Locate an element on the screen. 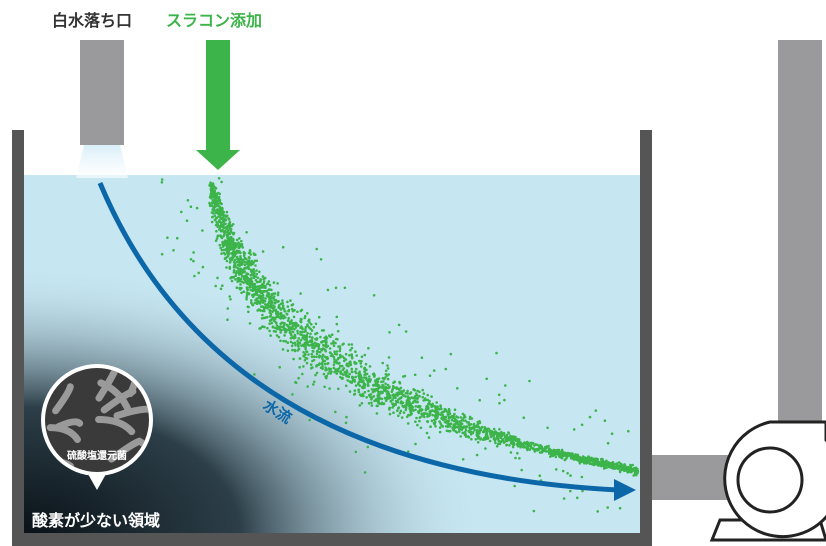 This screenshot has width=826, height=546. bacteria-pointer is located at coordinates (97, 482).